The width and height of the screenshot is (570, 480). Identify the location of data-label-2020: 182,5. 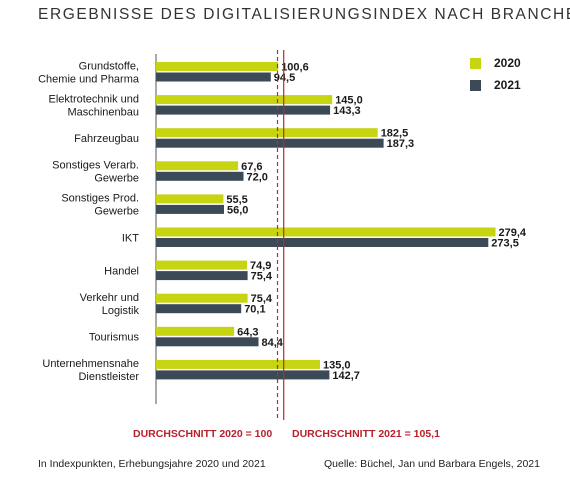
(395, 134).